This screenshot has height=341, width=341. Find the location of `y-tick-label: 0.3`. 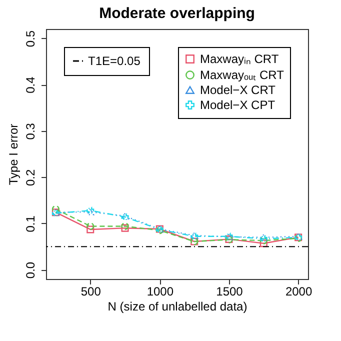

y-tick-label: 0.3 is located at coordinates (31, 131).